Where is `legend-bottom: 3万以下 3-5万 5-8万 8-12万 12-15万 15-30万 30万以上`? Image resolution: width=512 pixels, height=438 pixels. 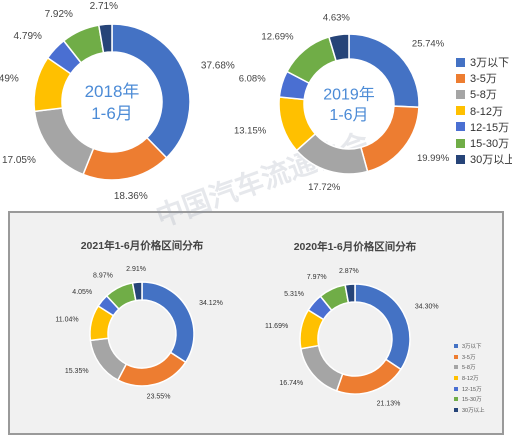
legend-bottom: 3万以下 3-5万 5-8万 8-12万 12-15万 15-30万 30万以上 is located at coordinates (469, 378).